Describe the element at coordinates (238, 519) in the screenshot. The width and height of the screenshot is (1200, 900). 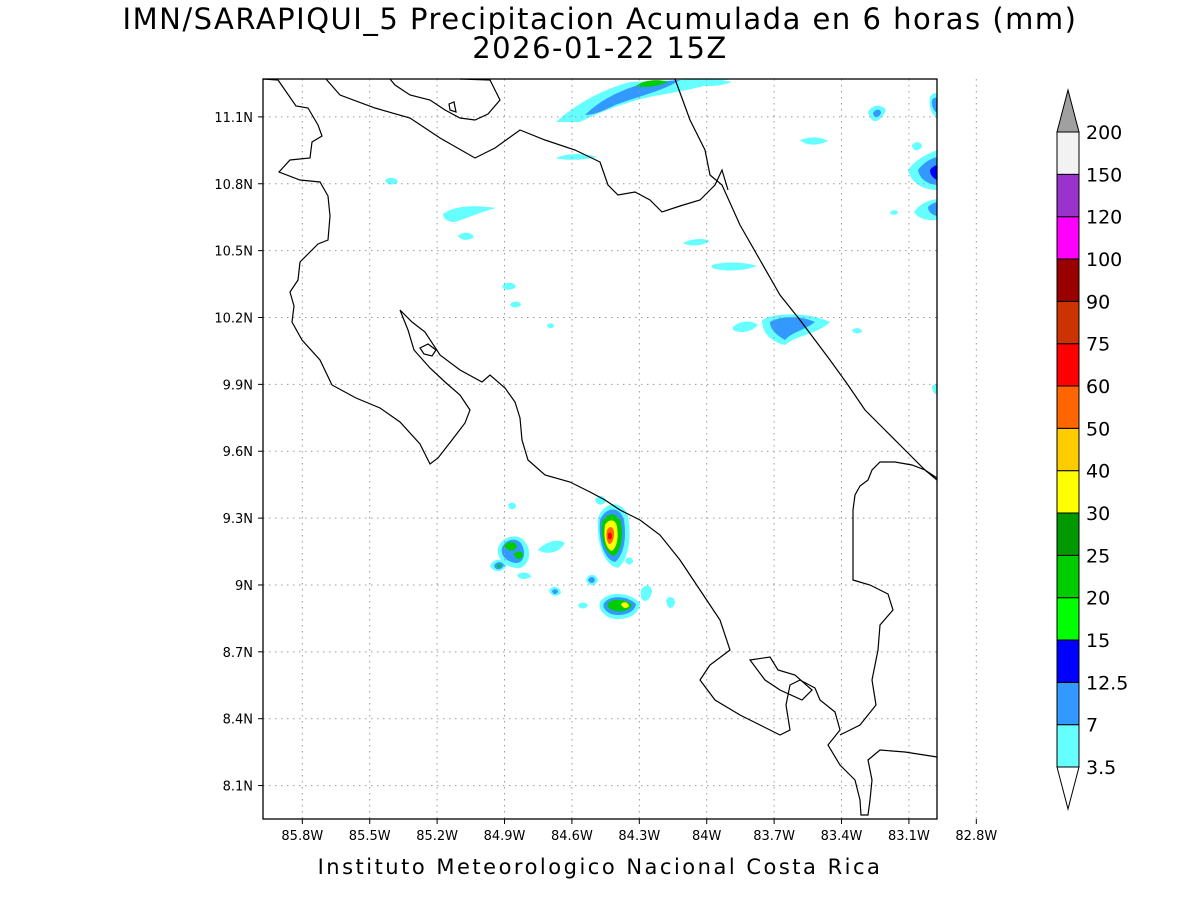
I see `lat-tick-label: 9.3N` at that location.